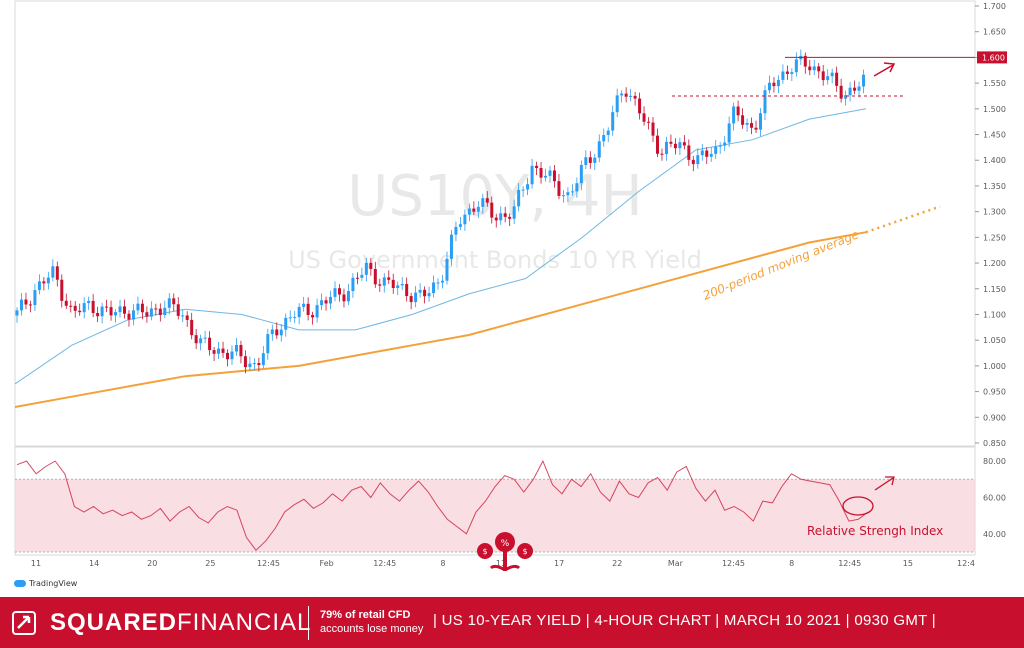 This screenshot has width=1024, height=648. I want to click on rsi-tick-label: 40.00, so click(994, 534).